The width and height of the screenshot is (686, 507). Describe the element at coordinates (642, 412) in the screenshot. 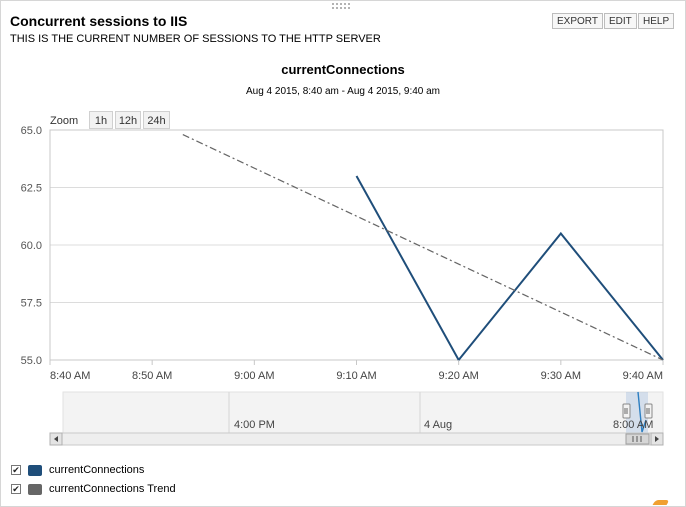

I see `navigator-series` at that location.